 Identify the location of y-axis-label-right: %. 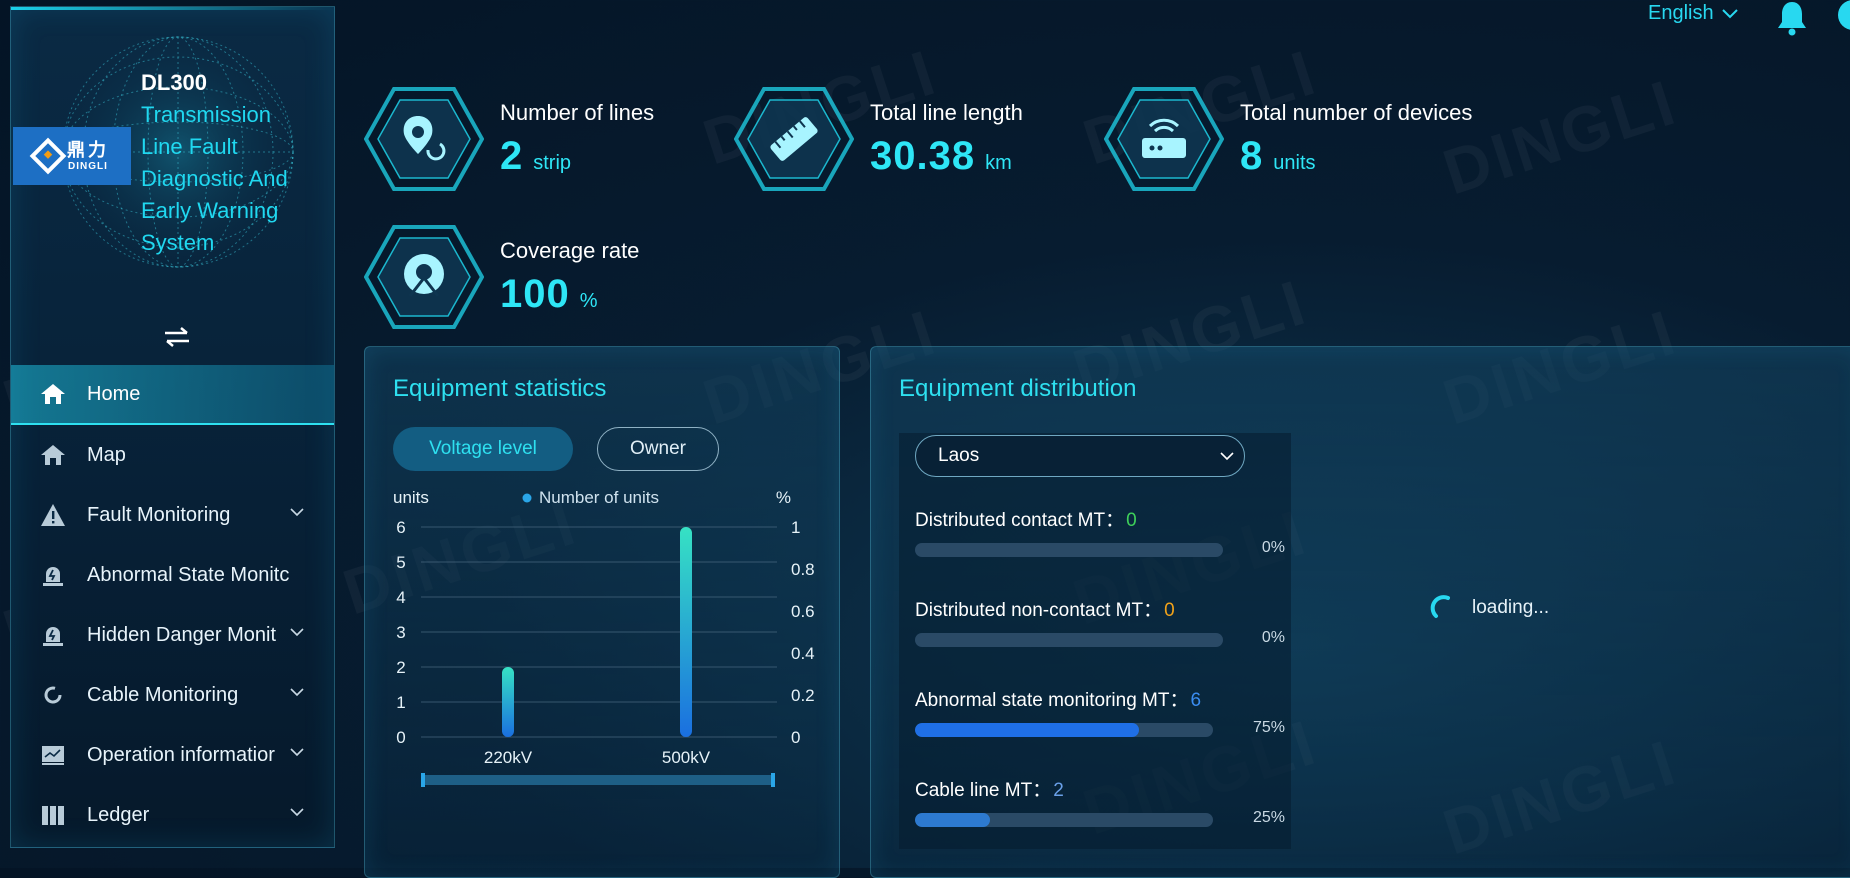
(783, 497).